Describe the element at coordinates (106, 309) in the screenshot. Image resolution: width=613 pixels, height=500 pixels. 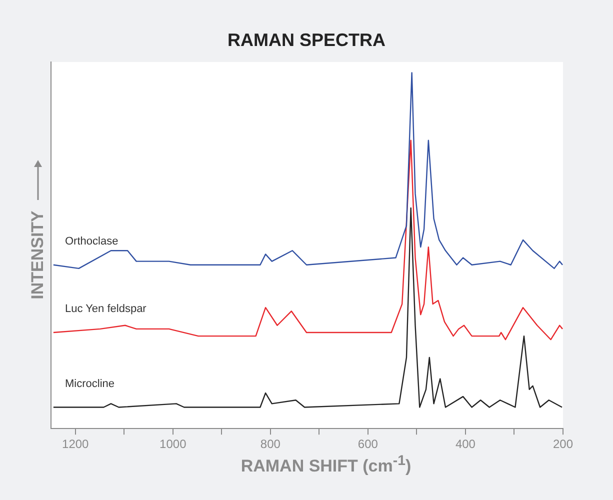
I see `series-label: Luc Yen feldspar` at that location.